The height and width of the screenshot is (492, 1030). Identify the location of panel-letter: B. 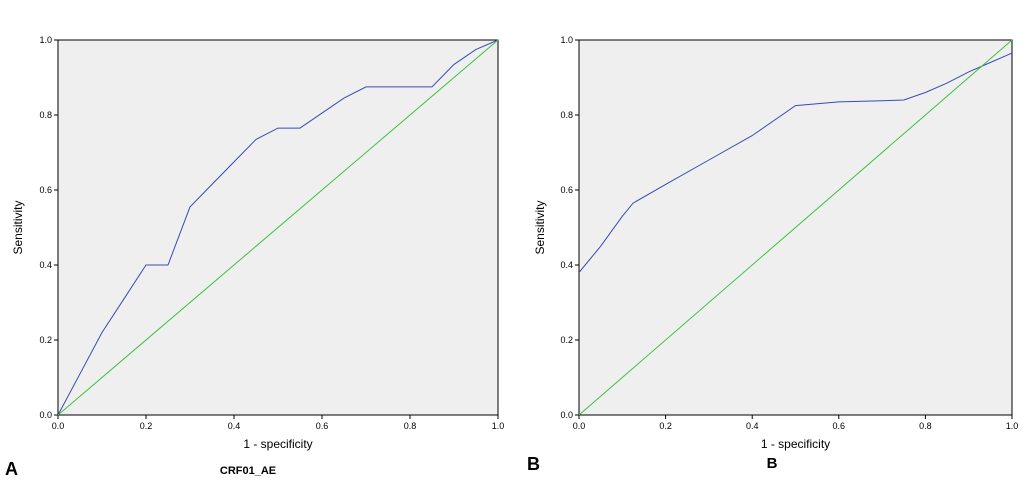
(533, 464).